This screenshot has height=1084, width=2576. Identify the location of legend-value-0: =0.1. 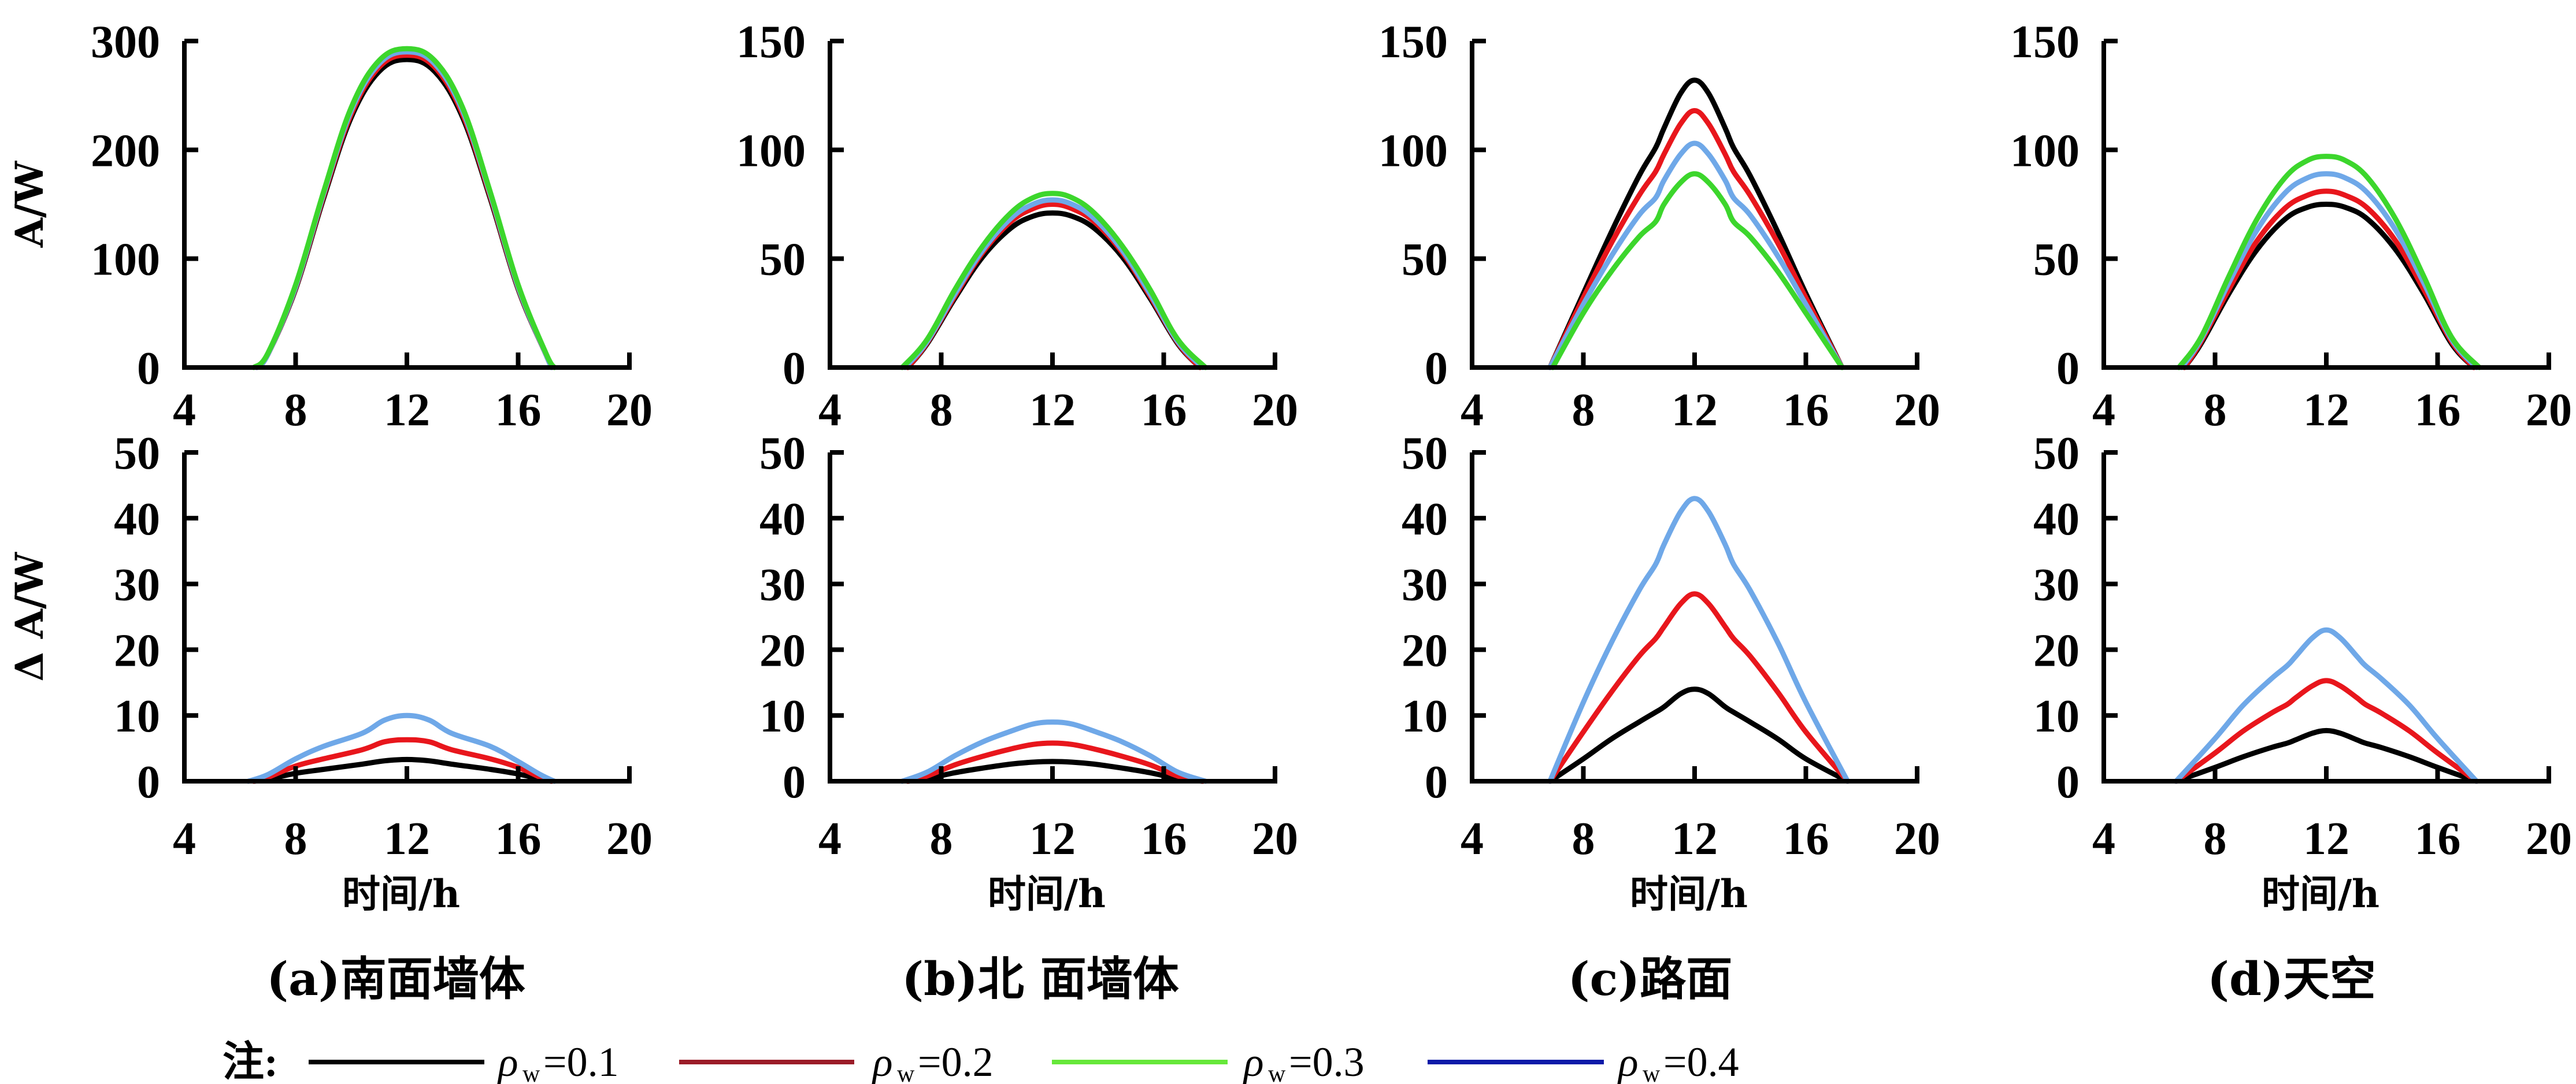
(581, 1061).